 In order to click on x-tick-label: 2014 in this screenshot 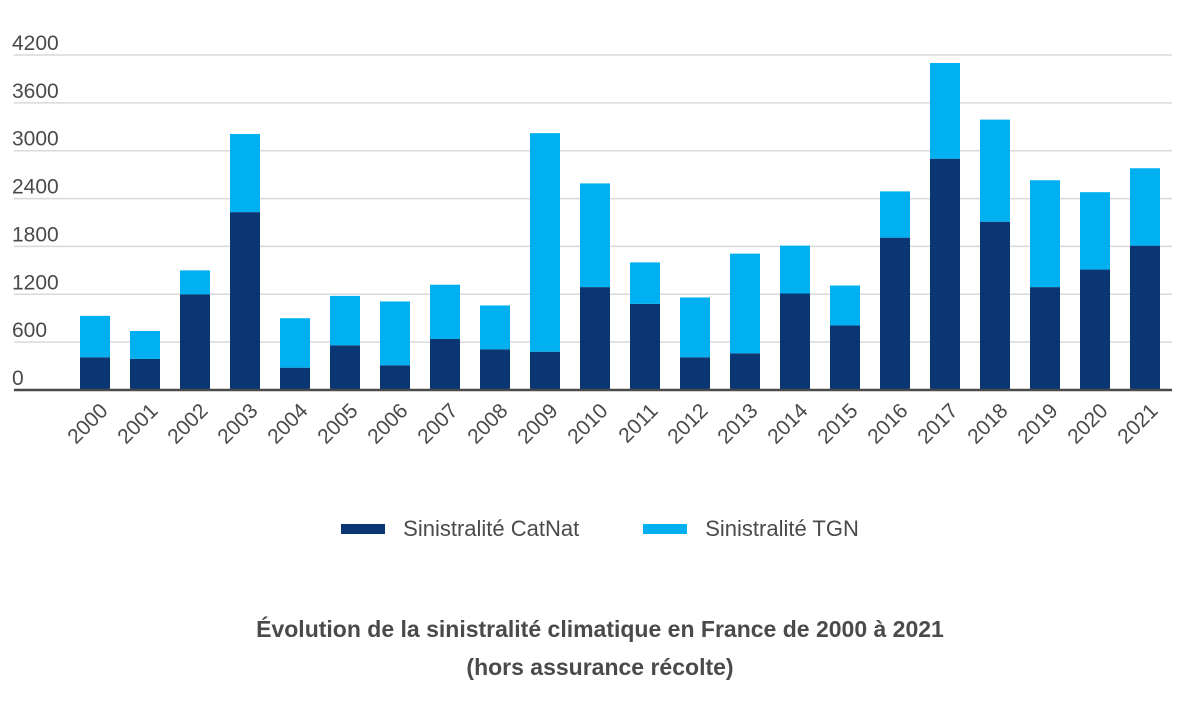, I will do `click(788, 424)`.